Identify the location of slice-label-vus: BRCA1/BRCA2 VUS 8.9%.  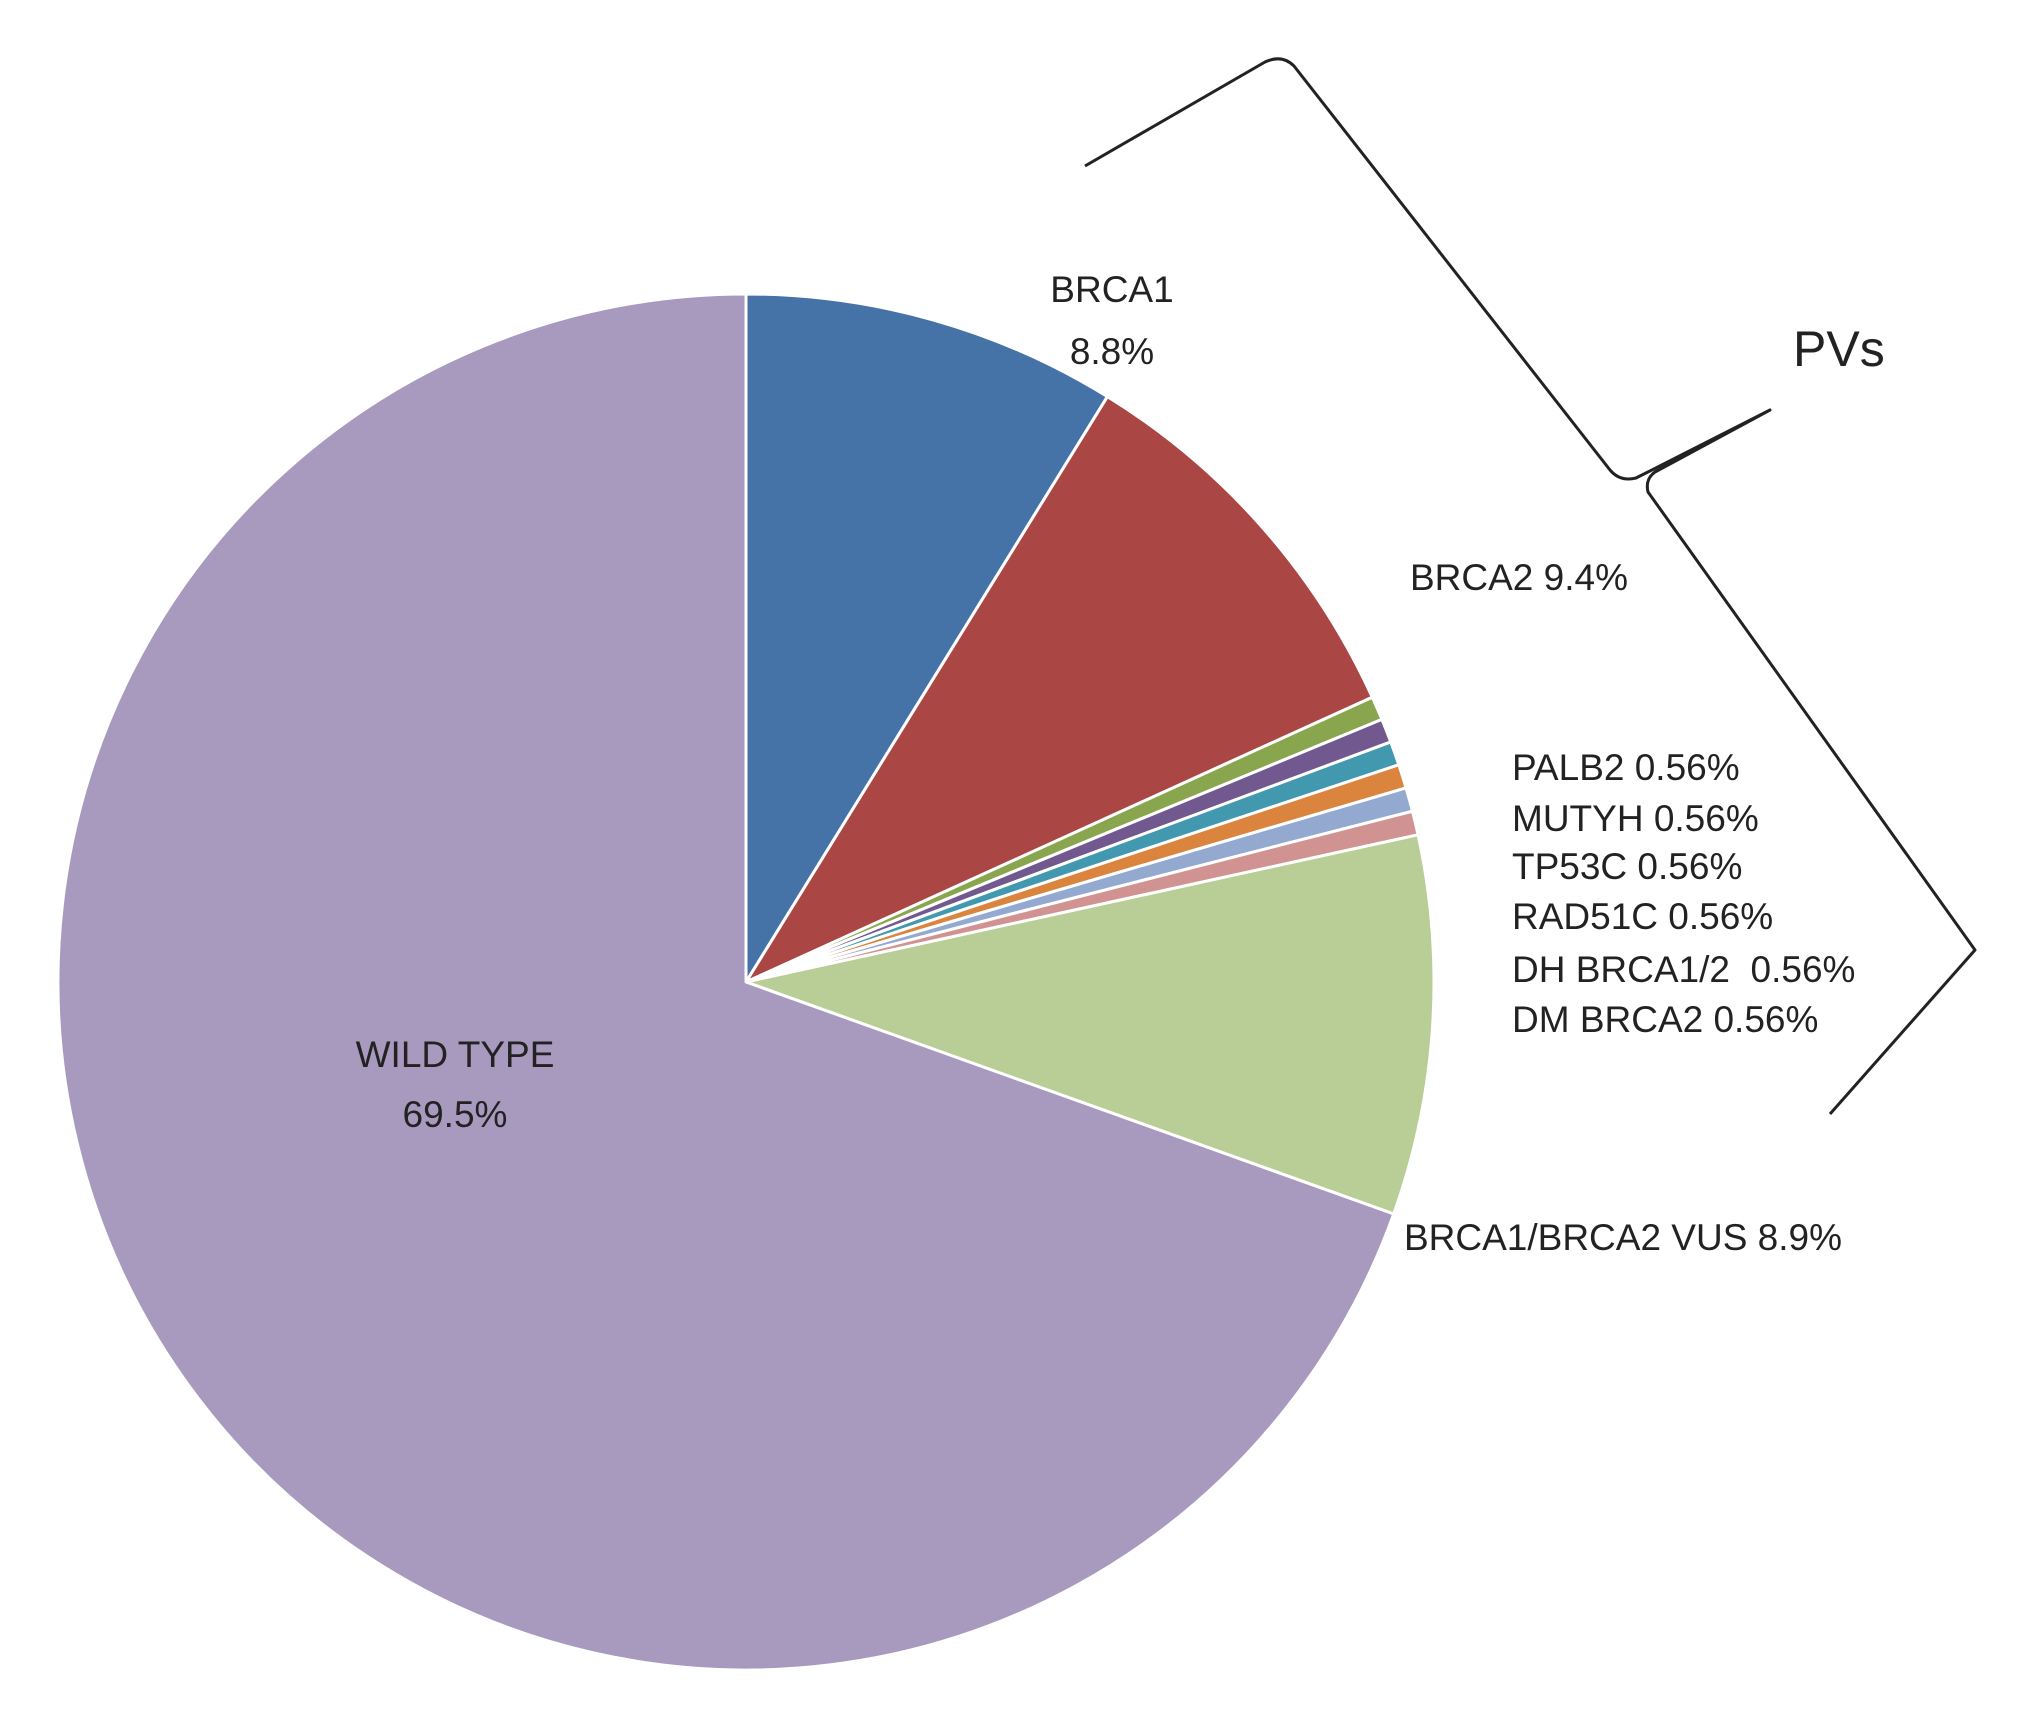
(1623, 1237).